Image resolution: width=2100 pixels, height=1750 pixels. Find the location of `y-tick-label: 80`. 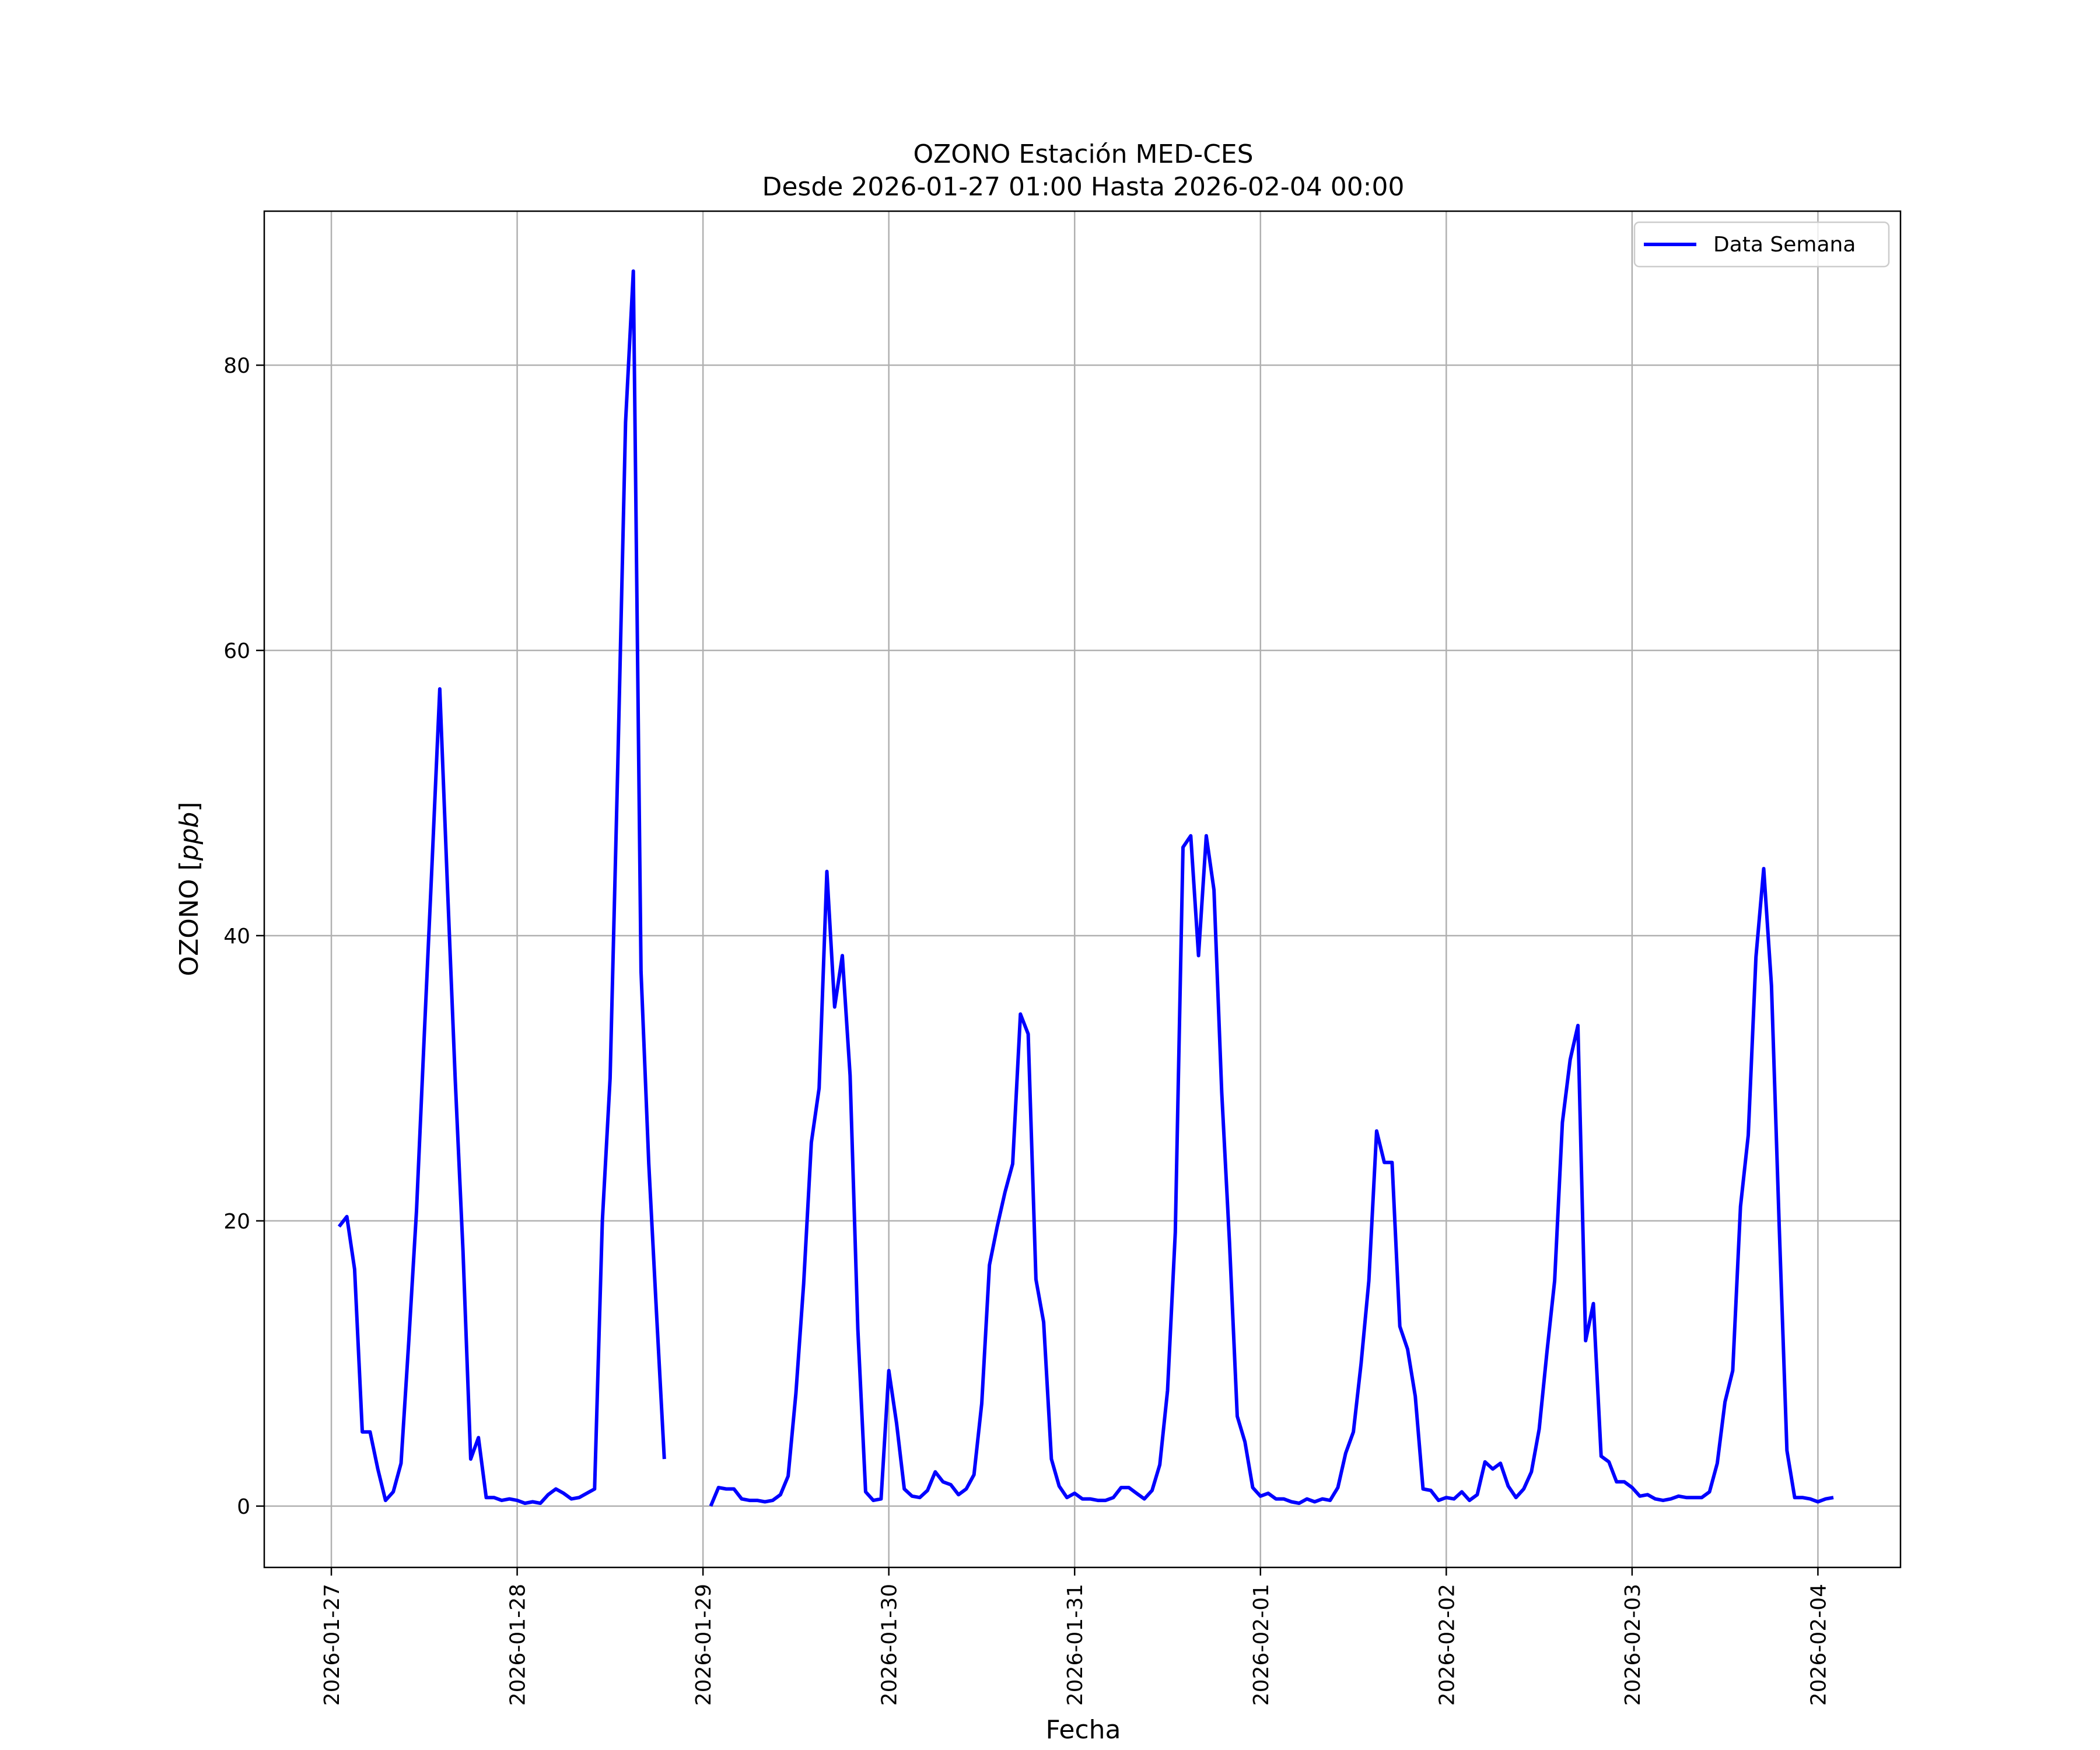

y-tick-label: 80 is located at coordinates (236, 366).